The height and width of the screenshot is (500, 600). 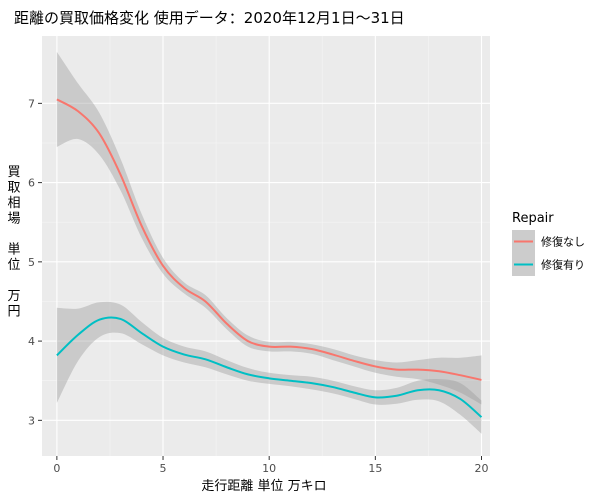 I want to click on legend-title: Repair, so click(x=533, y=218).